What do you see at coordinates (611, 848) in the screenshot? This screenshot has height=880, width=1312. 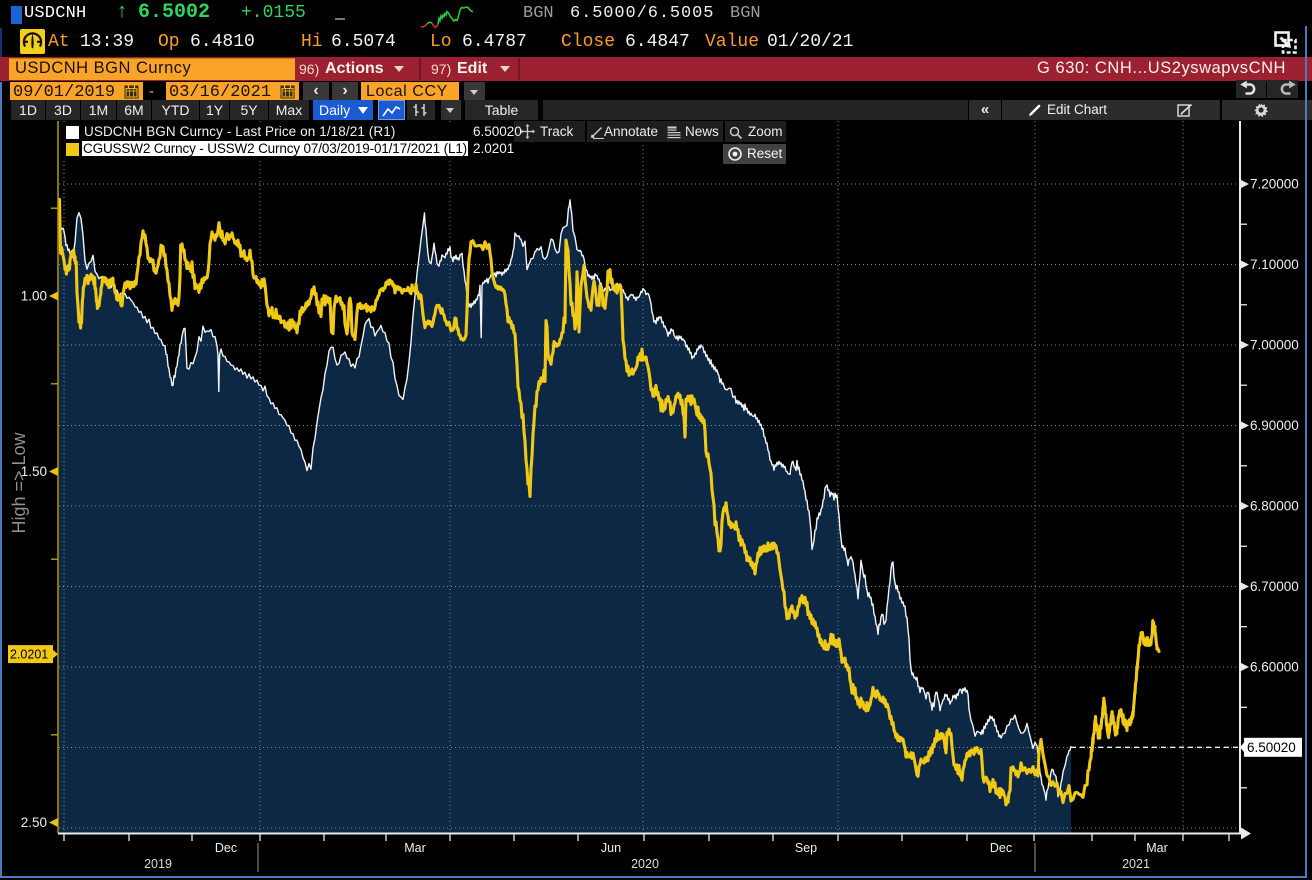 I see `svg-text: Jun` at bounding box center [611, 848].